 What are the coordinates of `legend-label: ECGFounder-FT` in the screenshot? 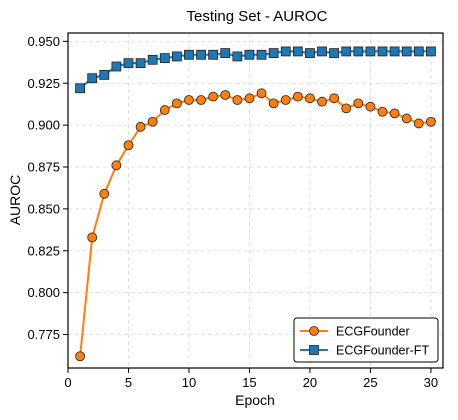 It's located at (382, 351).